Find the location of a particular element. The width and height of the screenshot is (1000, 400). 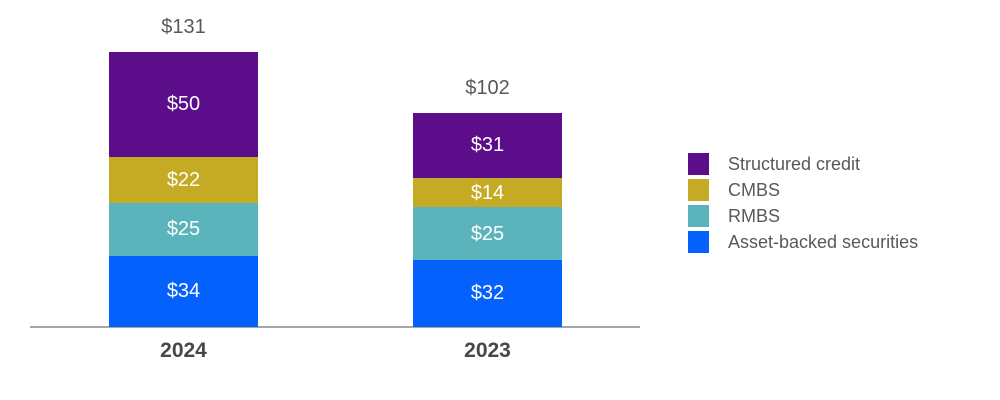

bar-segment-rmbs-2023: $25 is located at coordinates (487, 233).